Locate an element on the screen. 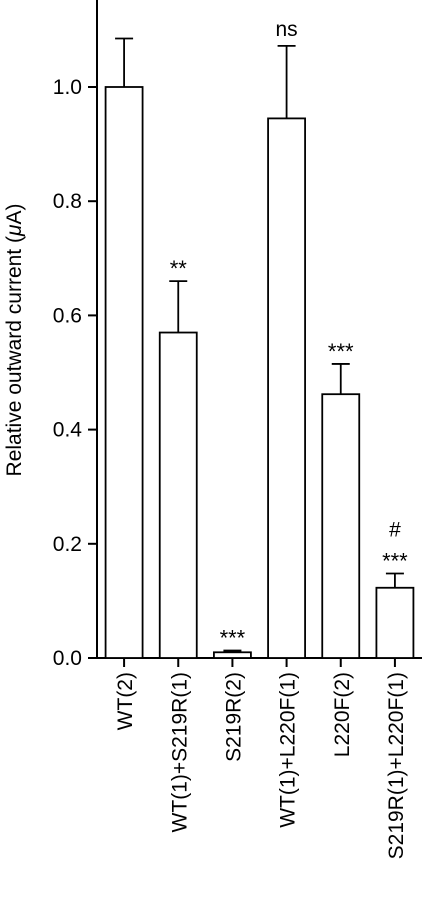  significance-label-3: ns is located at coordinates (286, 29).